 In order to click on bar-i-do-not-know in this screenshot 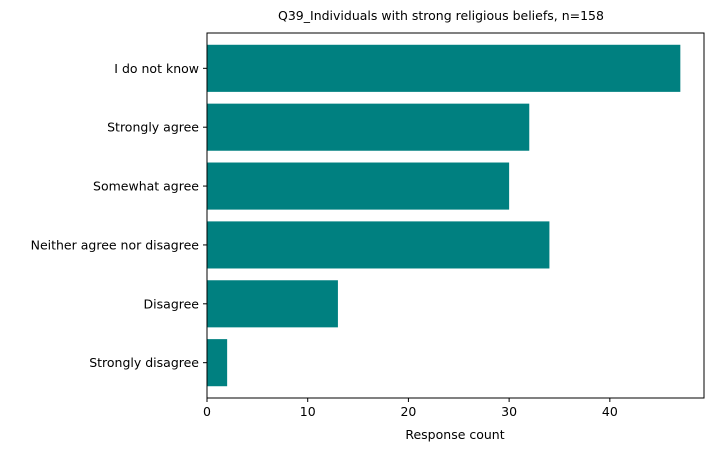, I will do `click(444, 68)`.